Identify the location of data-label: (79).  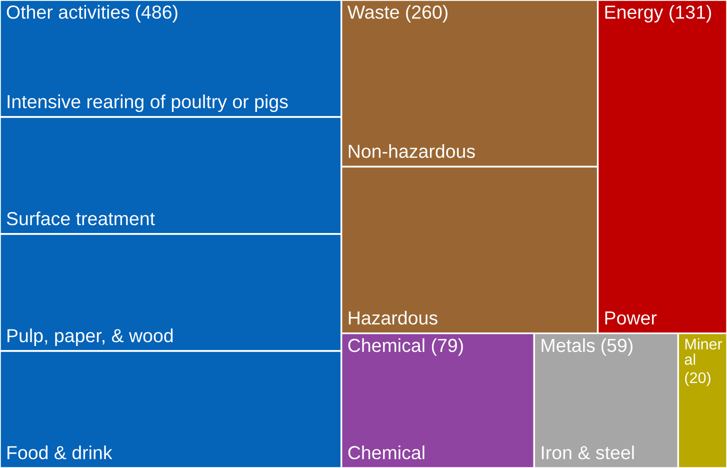
(447, 347).